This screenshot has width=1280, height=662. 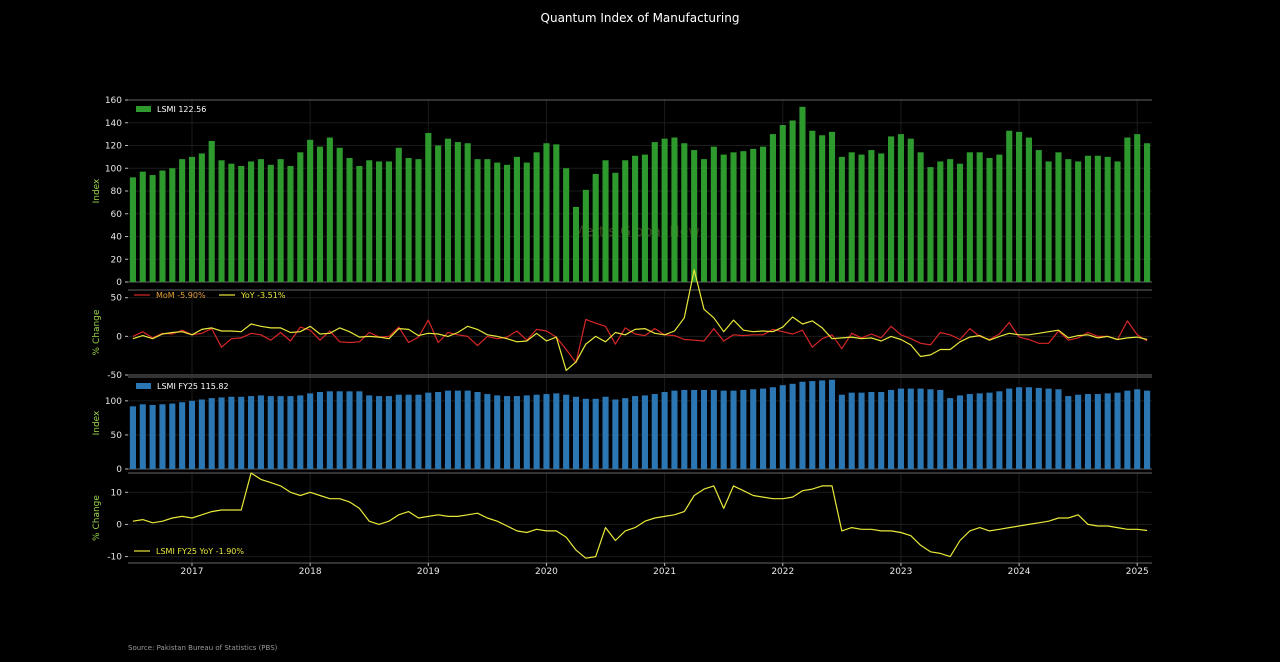 I want to click on x-tick-label: 2020, so click(x=546, y=572).